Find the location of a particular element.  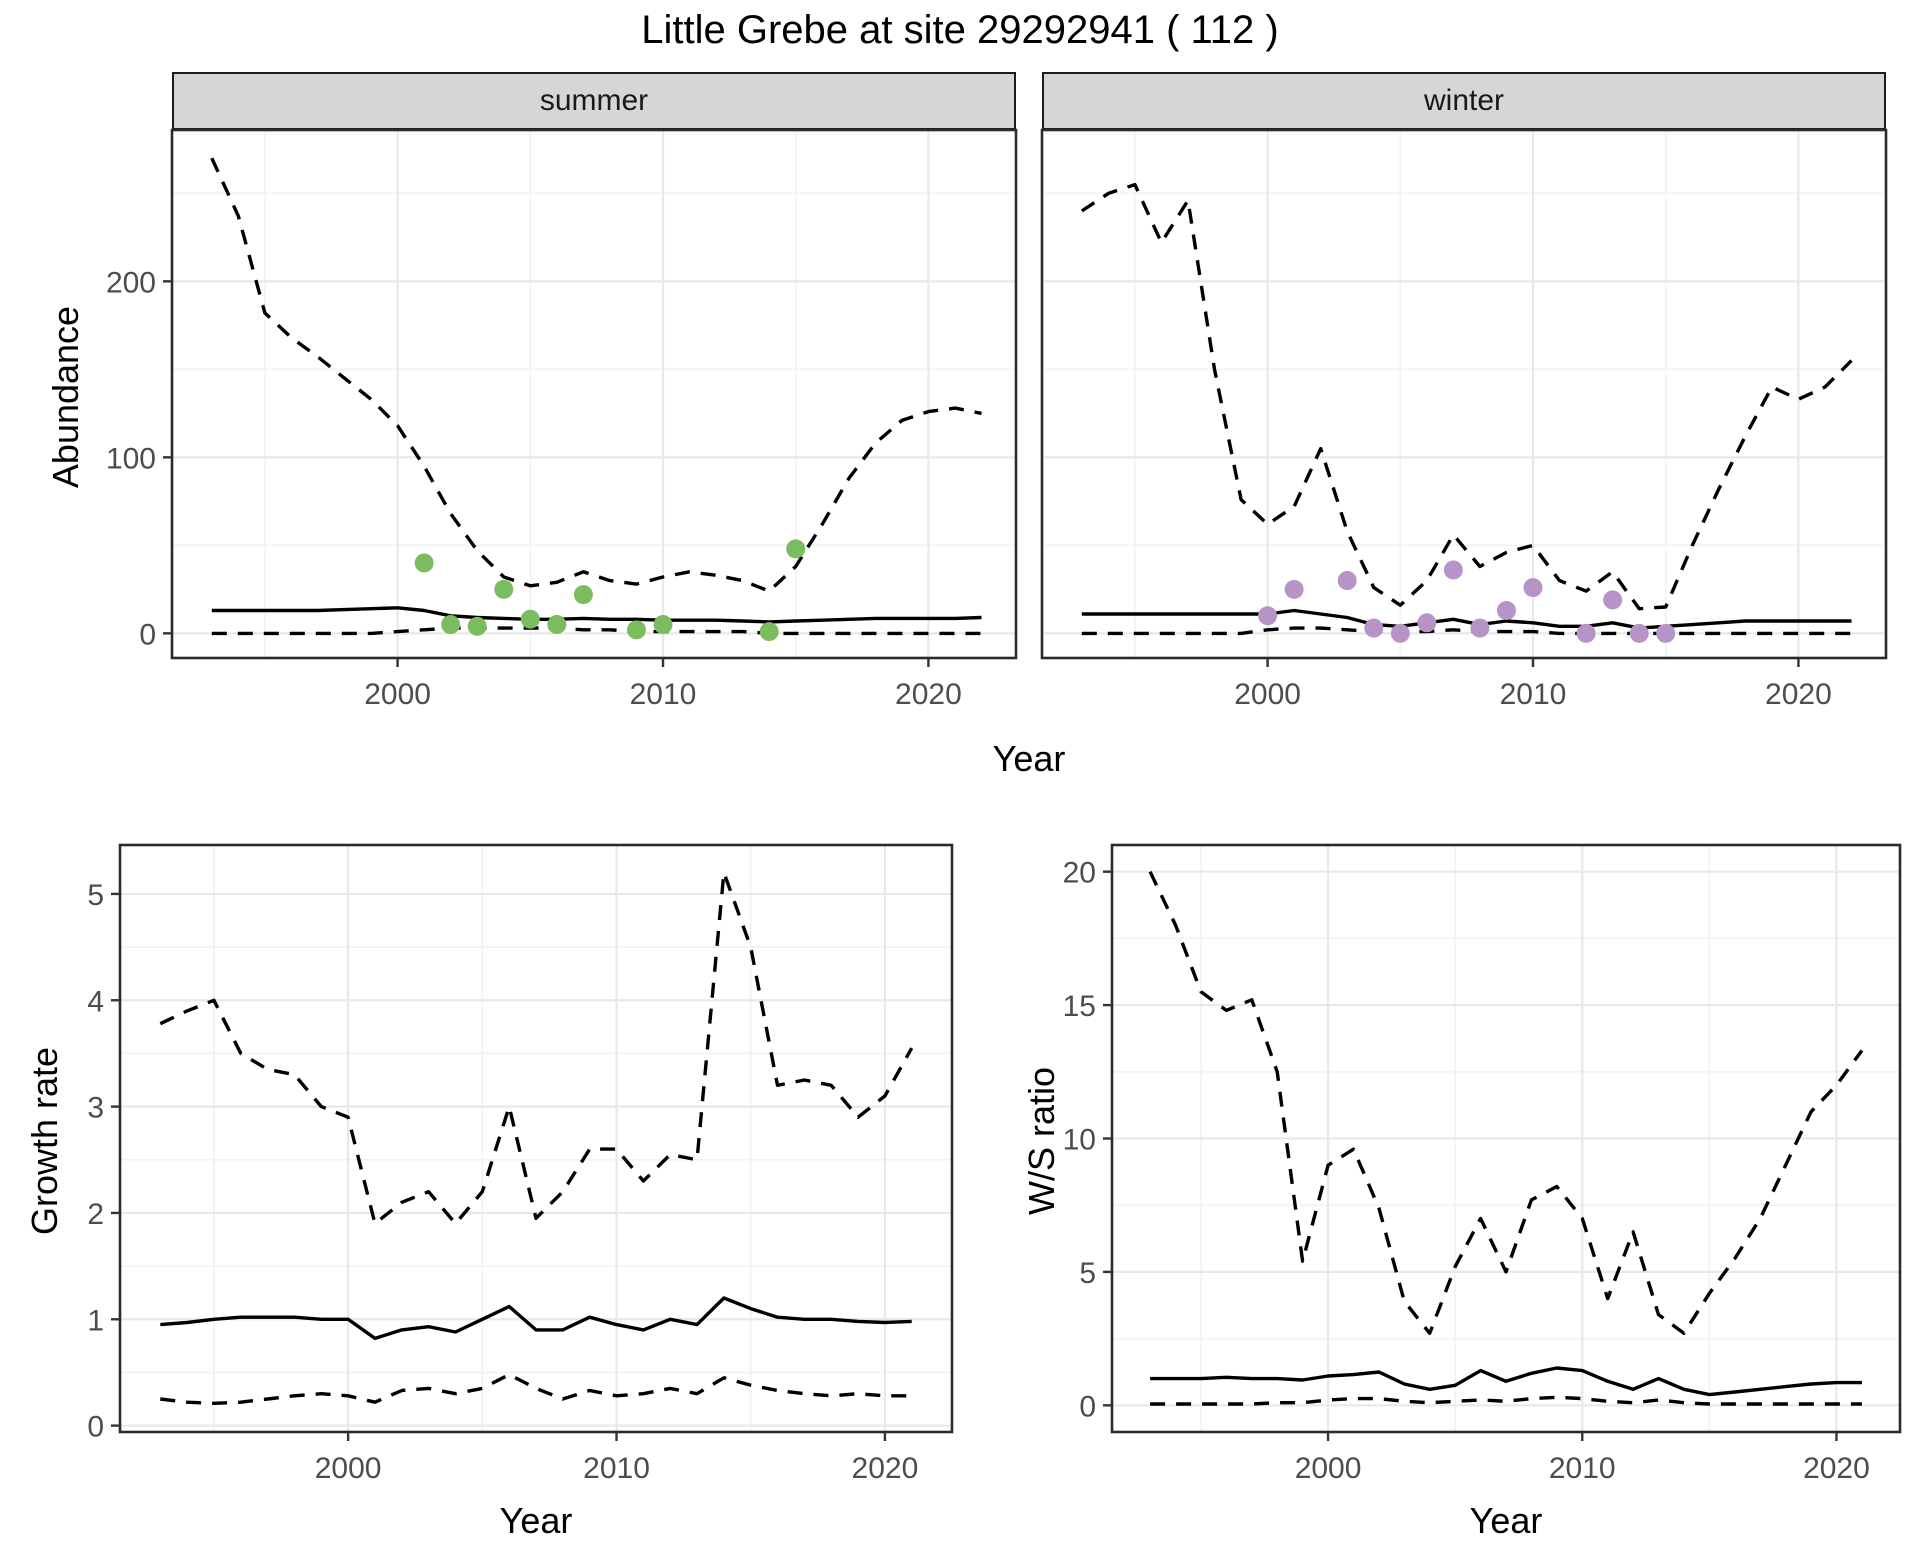

y-tick-label: 1 is located at coordinates (95, 1320).